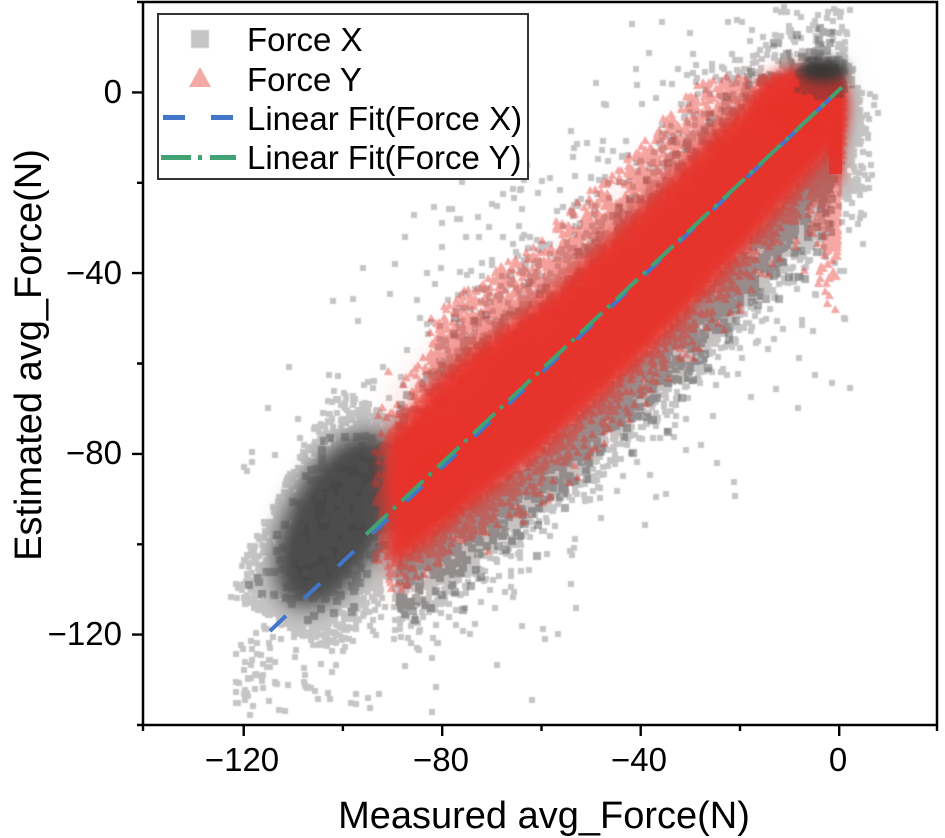  What do you see at coordinates (384, 118) in the screenshot?
I see `svg-text: Linear Fit(Force X)` at bounding box center [384, 118].